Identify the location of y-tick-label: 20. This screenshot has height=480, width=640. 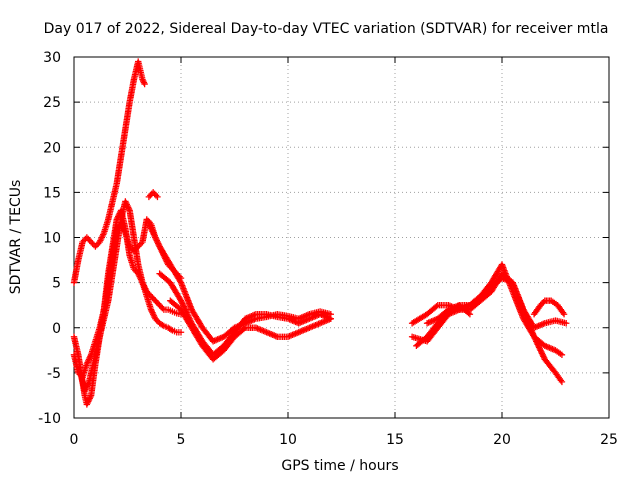
(52, 148).